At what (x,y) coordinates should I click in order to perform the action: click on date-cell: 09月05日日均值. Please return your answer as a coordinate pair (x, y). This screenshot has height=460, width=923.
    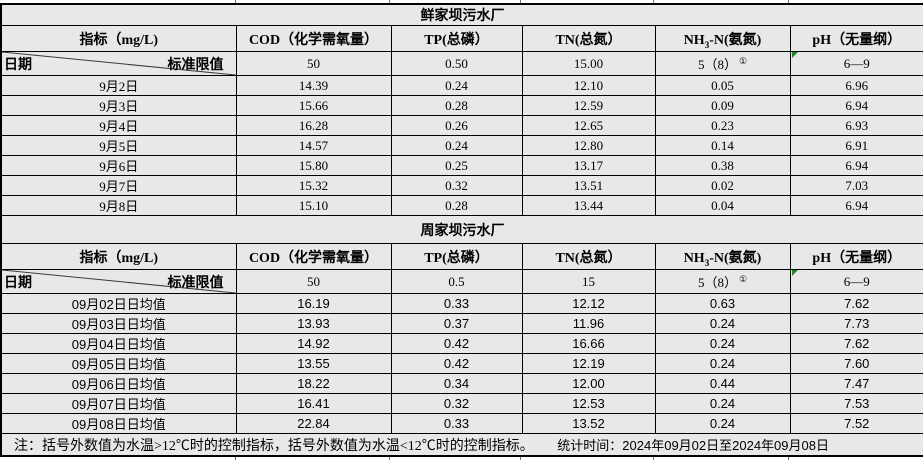
    Looking at the image, I should click on (118, 363).